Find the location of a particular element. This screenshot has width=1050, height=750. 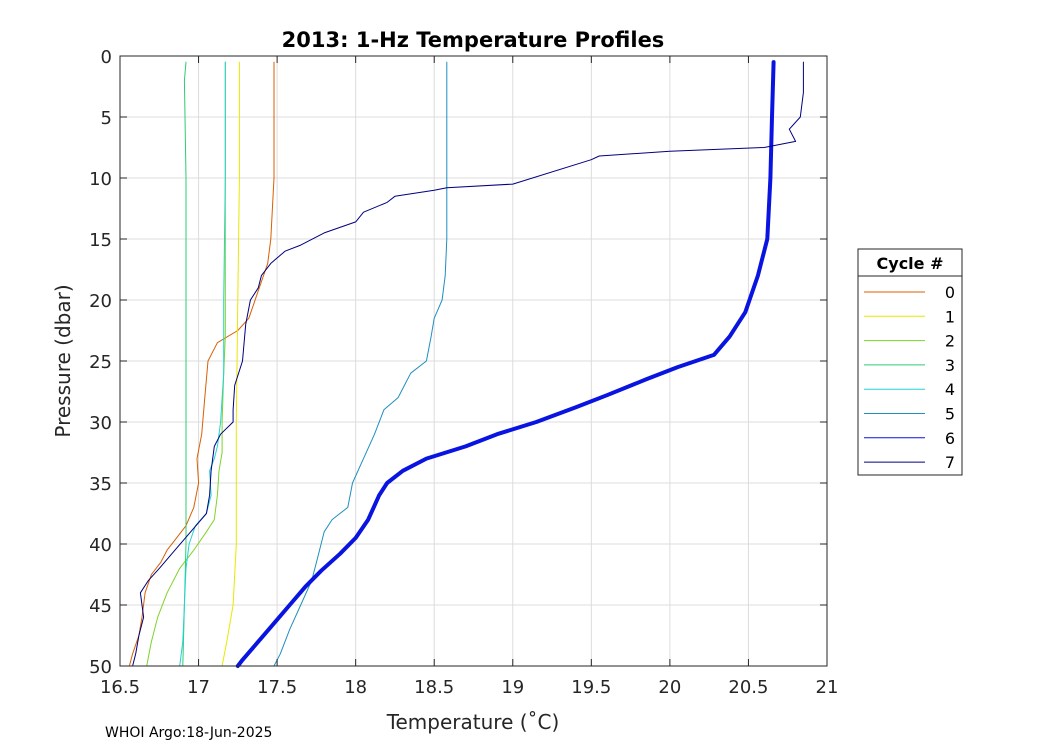

x-tick-label: 20 is located at coordinates (669, 687).